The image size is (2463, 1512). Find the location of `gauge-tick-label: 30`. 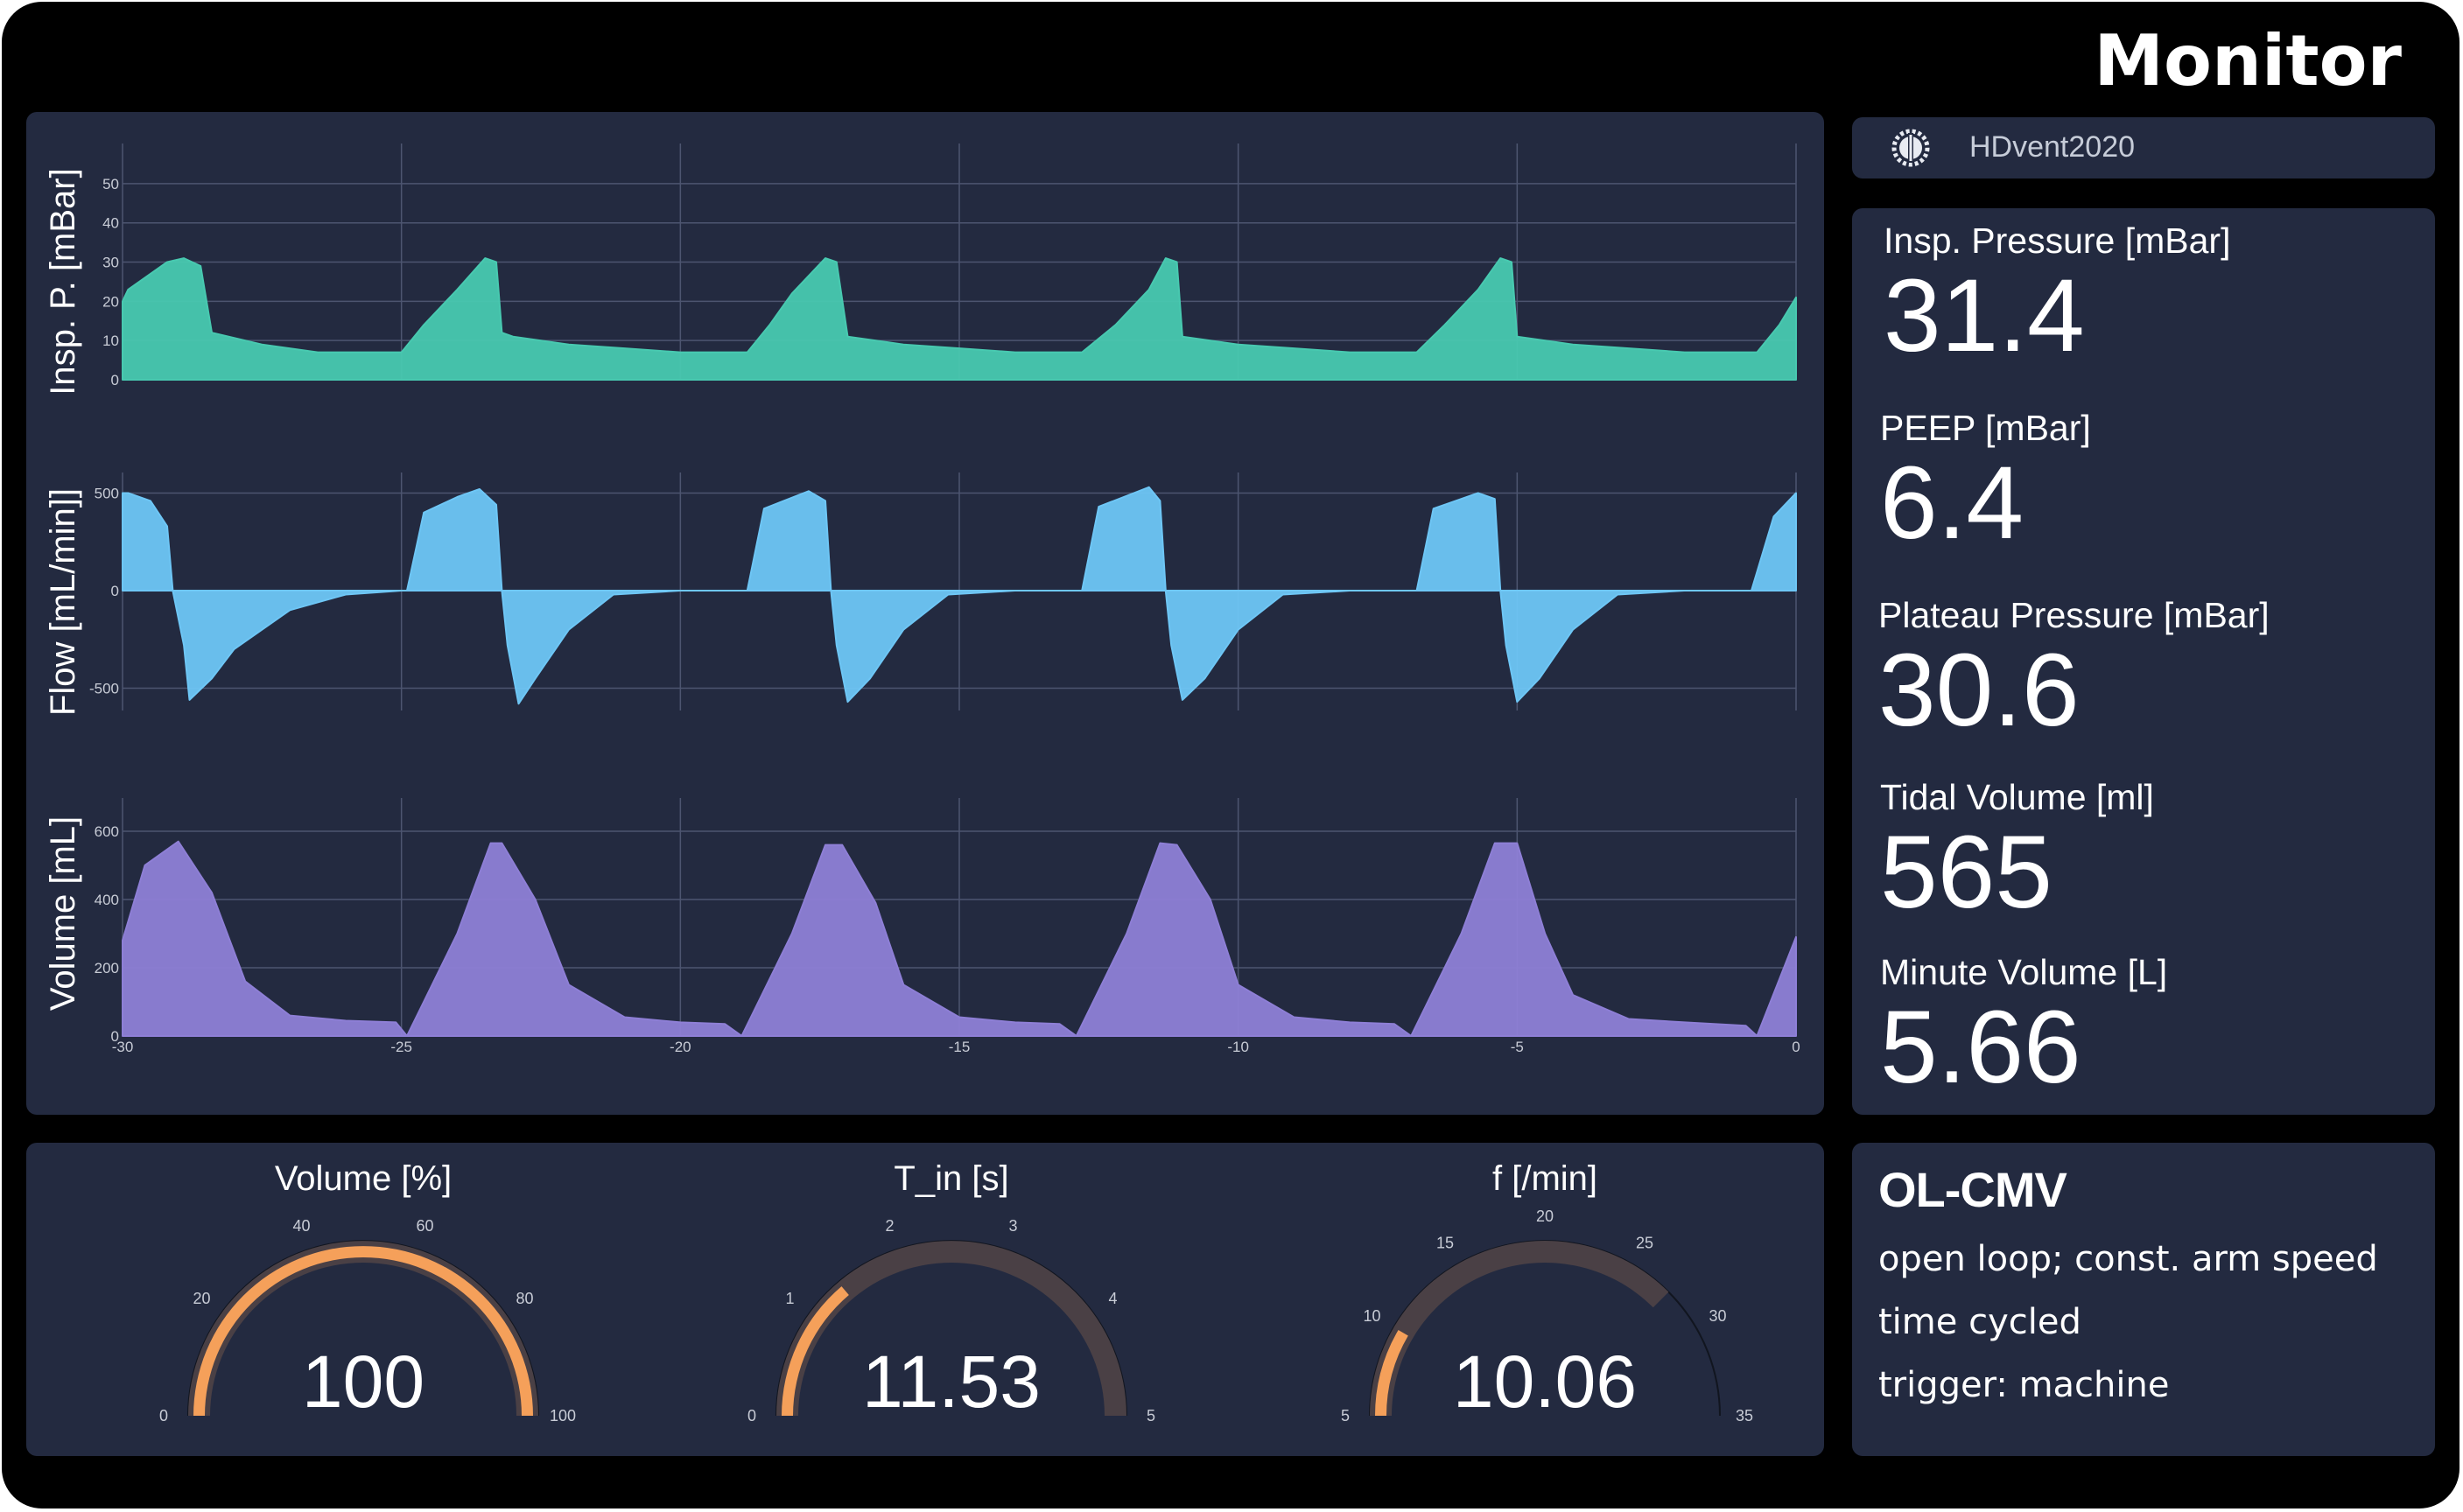

gauge-tick-label: 30 is located at coordinates (1718, 1316).